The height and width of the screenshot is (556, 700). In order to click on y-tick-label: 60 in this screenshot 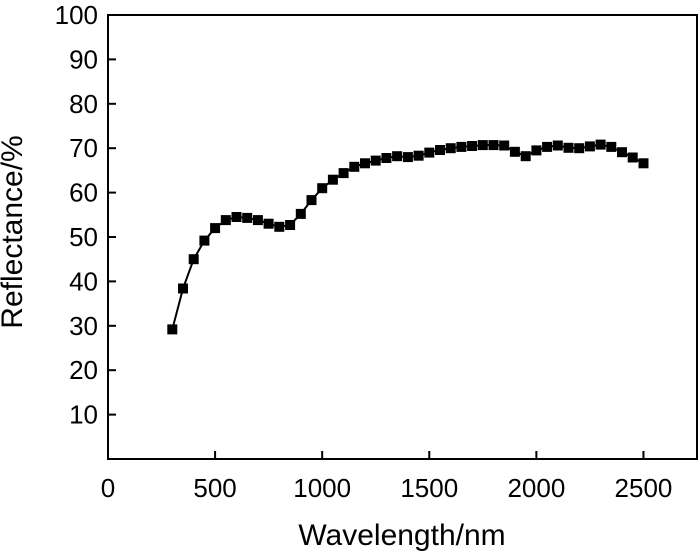, I will do `click(83, 193)`.